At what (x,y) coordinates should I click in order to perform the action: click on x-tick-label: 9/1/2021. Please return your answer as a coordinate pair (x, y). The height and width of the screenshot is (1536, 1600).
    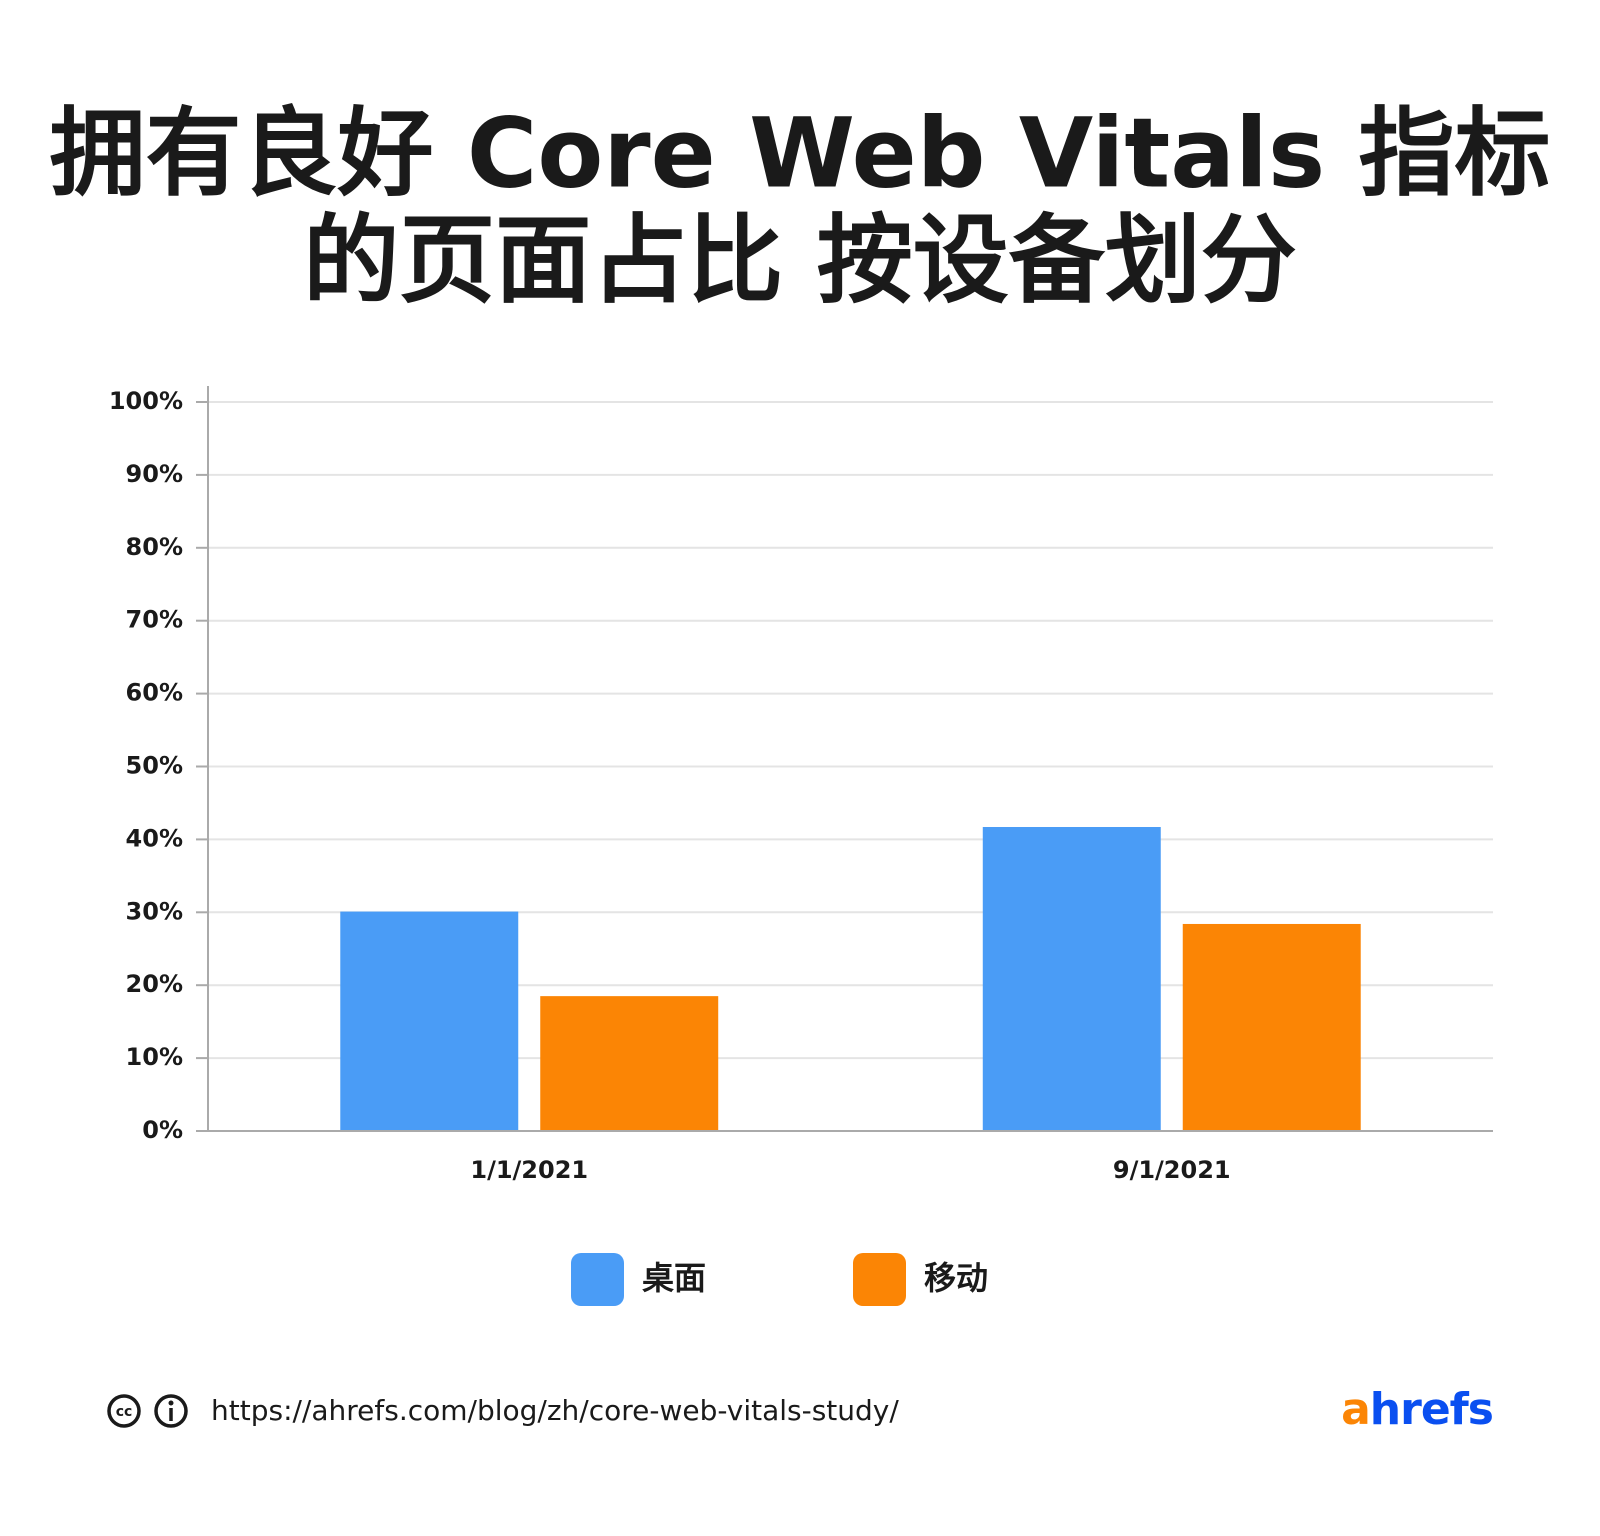
    Looking at the image, I should click on (1172, 1170).